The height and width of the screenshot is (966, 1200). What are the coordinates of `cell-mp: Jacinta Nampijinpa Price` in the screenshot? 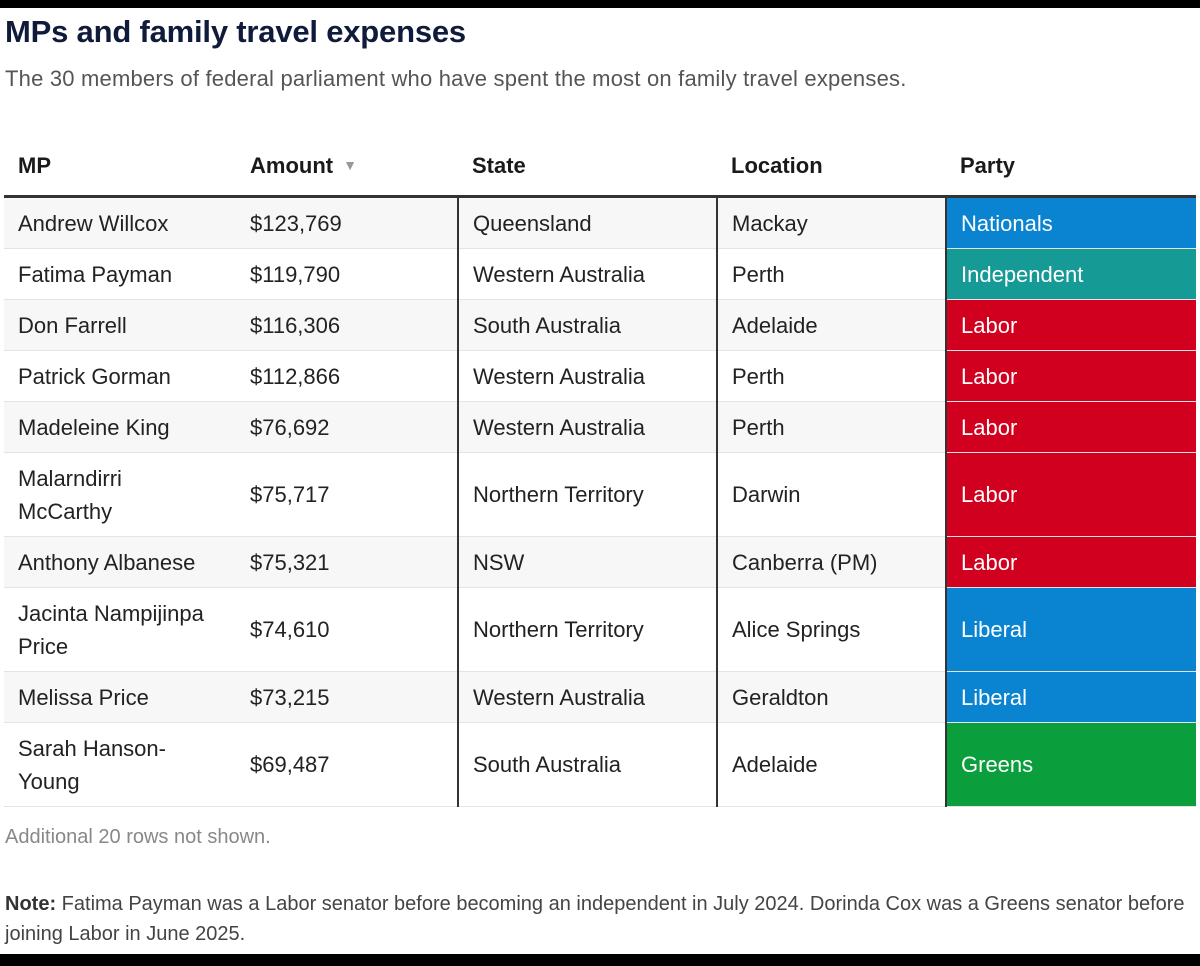 It's located at (120, 629).